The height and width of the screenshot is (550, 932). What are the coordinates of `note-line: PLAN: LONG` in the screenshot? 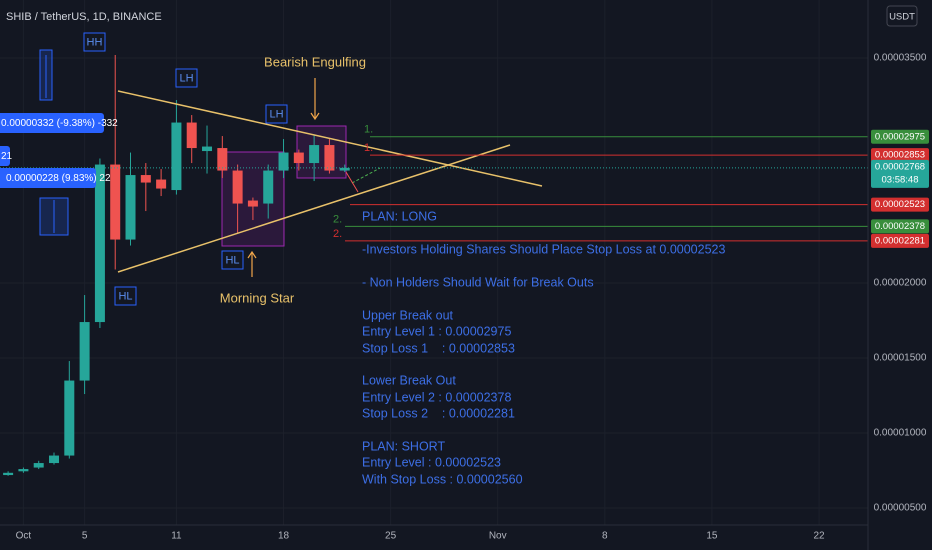 It's located at (399, 216).